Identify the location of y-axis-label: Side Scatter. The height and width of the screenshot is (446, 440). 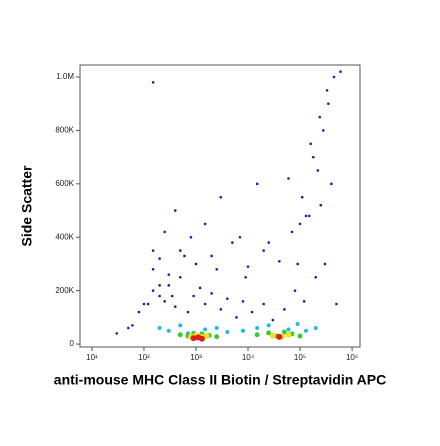
(27, 205).